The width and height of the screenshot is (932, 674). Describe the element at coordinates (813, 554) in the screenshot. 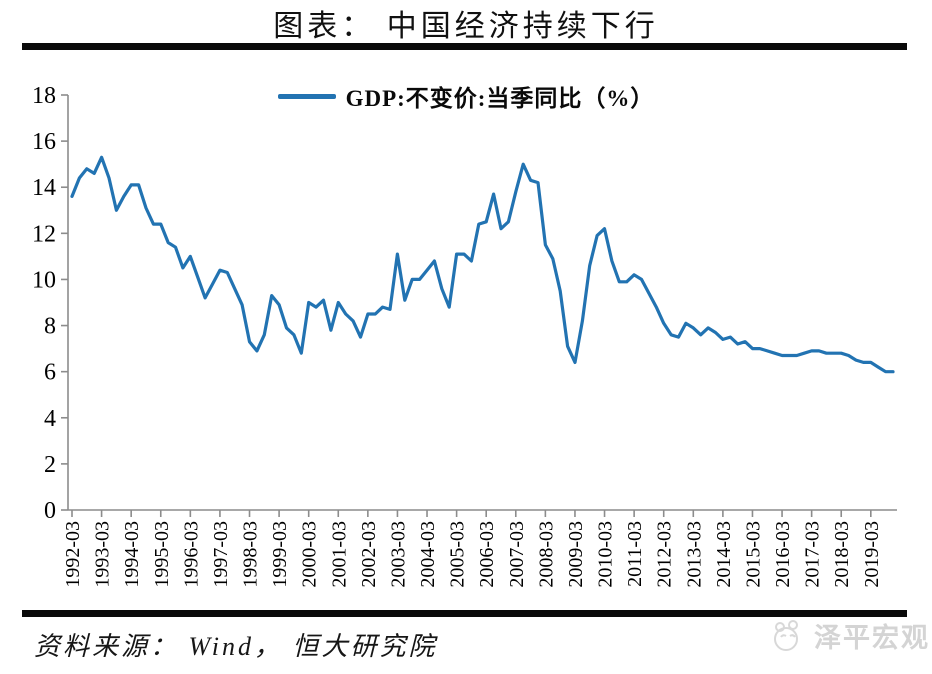

I see `x-tick-label: 2017-03` at that location.